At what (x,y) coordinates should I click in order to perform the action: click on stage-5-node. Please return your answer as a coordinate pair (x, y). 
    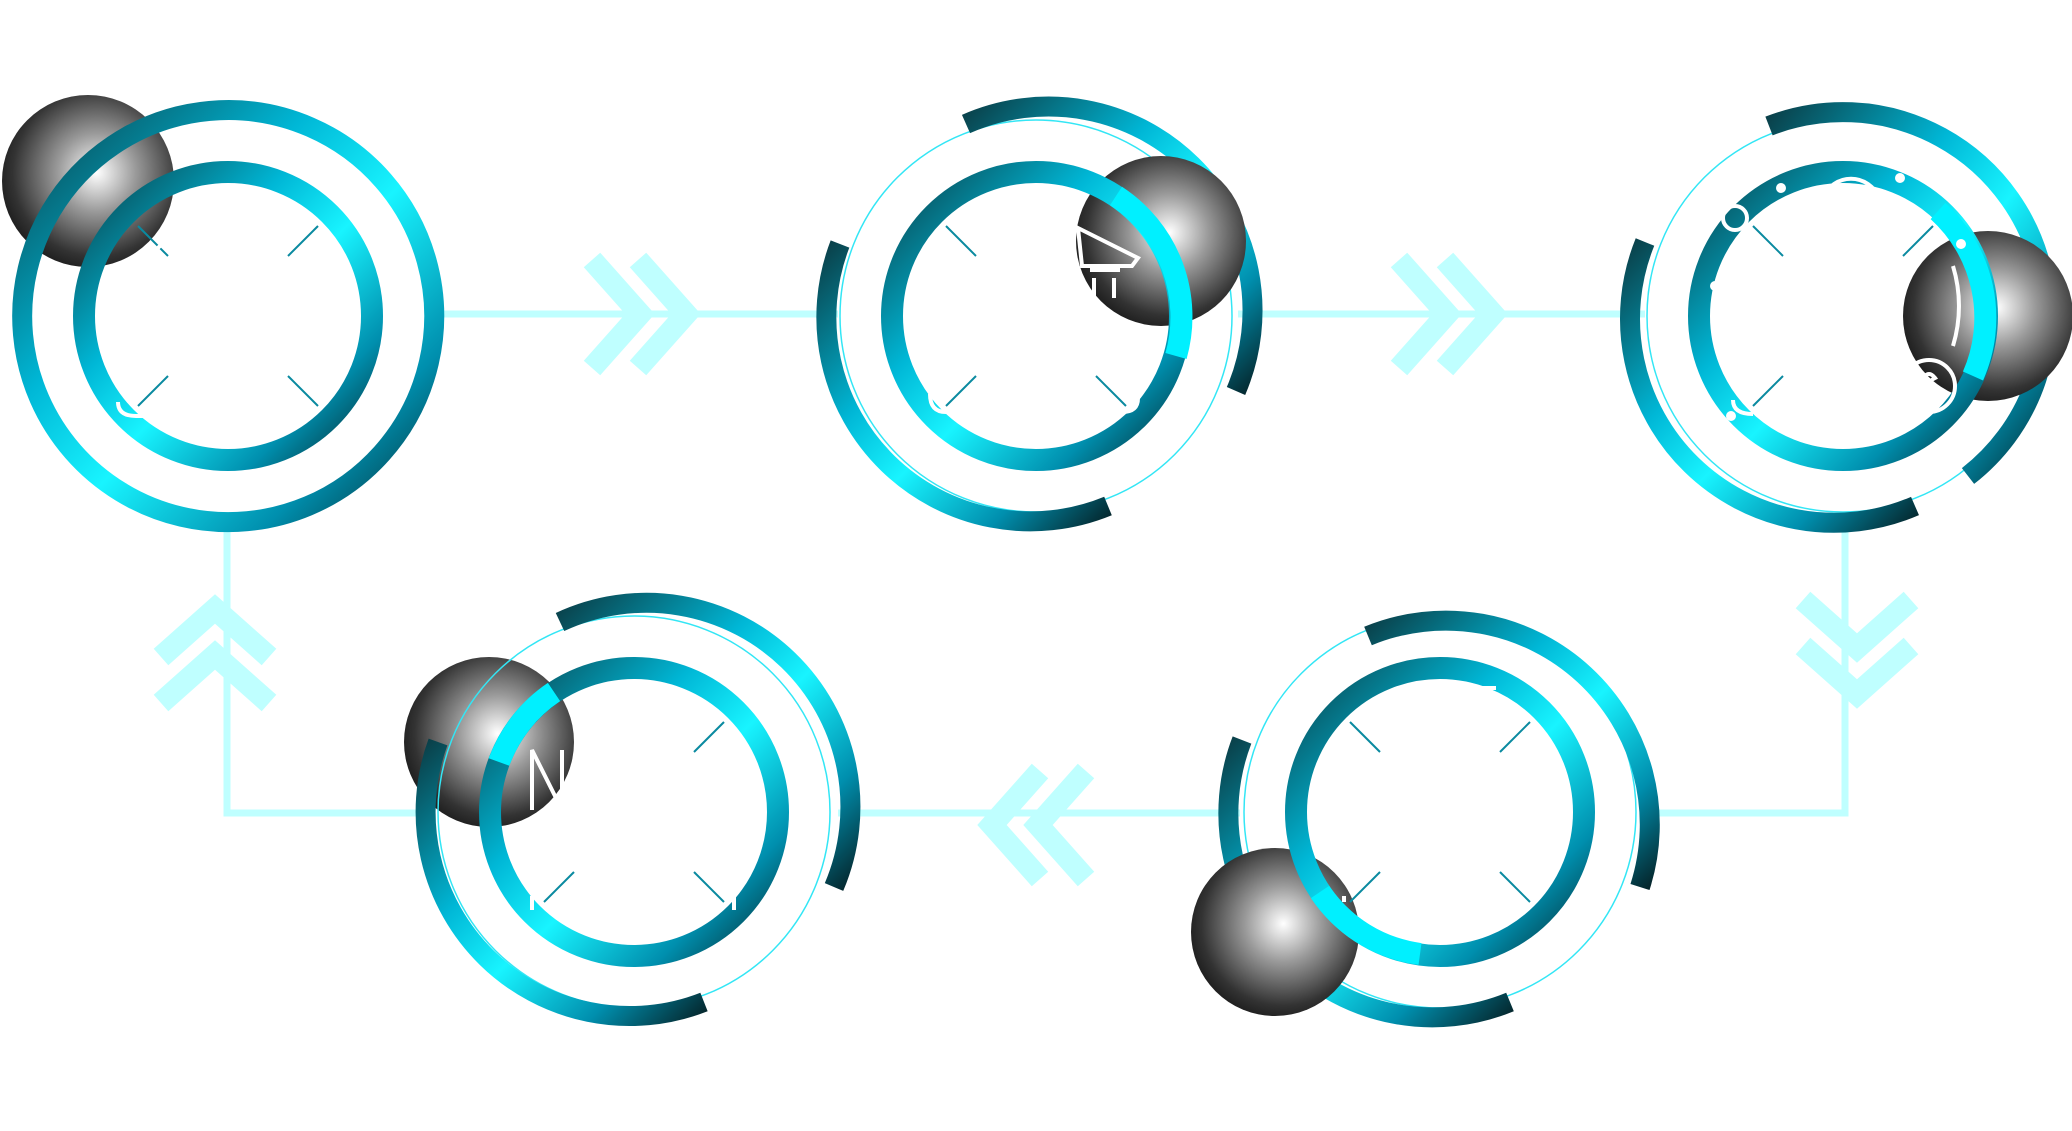
    Looking at the image, I should click on (632, 809).